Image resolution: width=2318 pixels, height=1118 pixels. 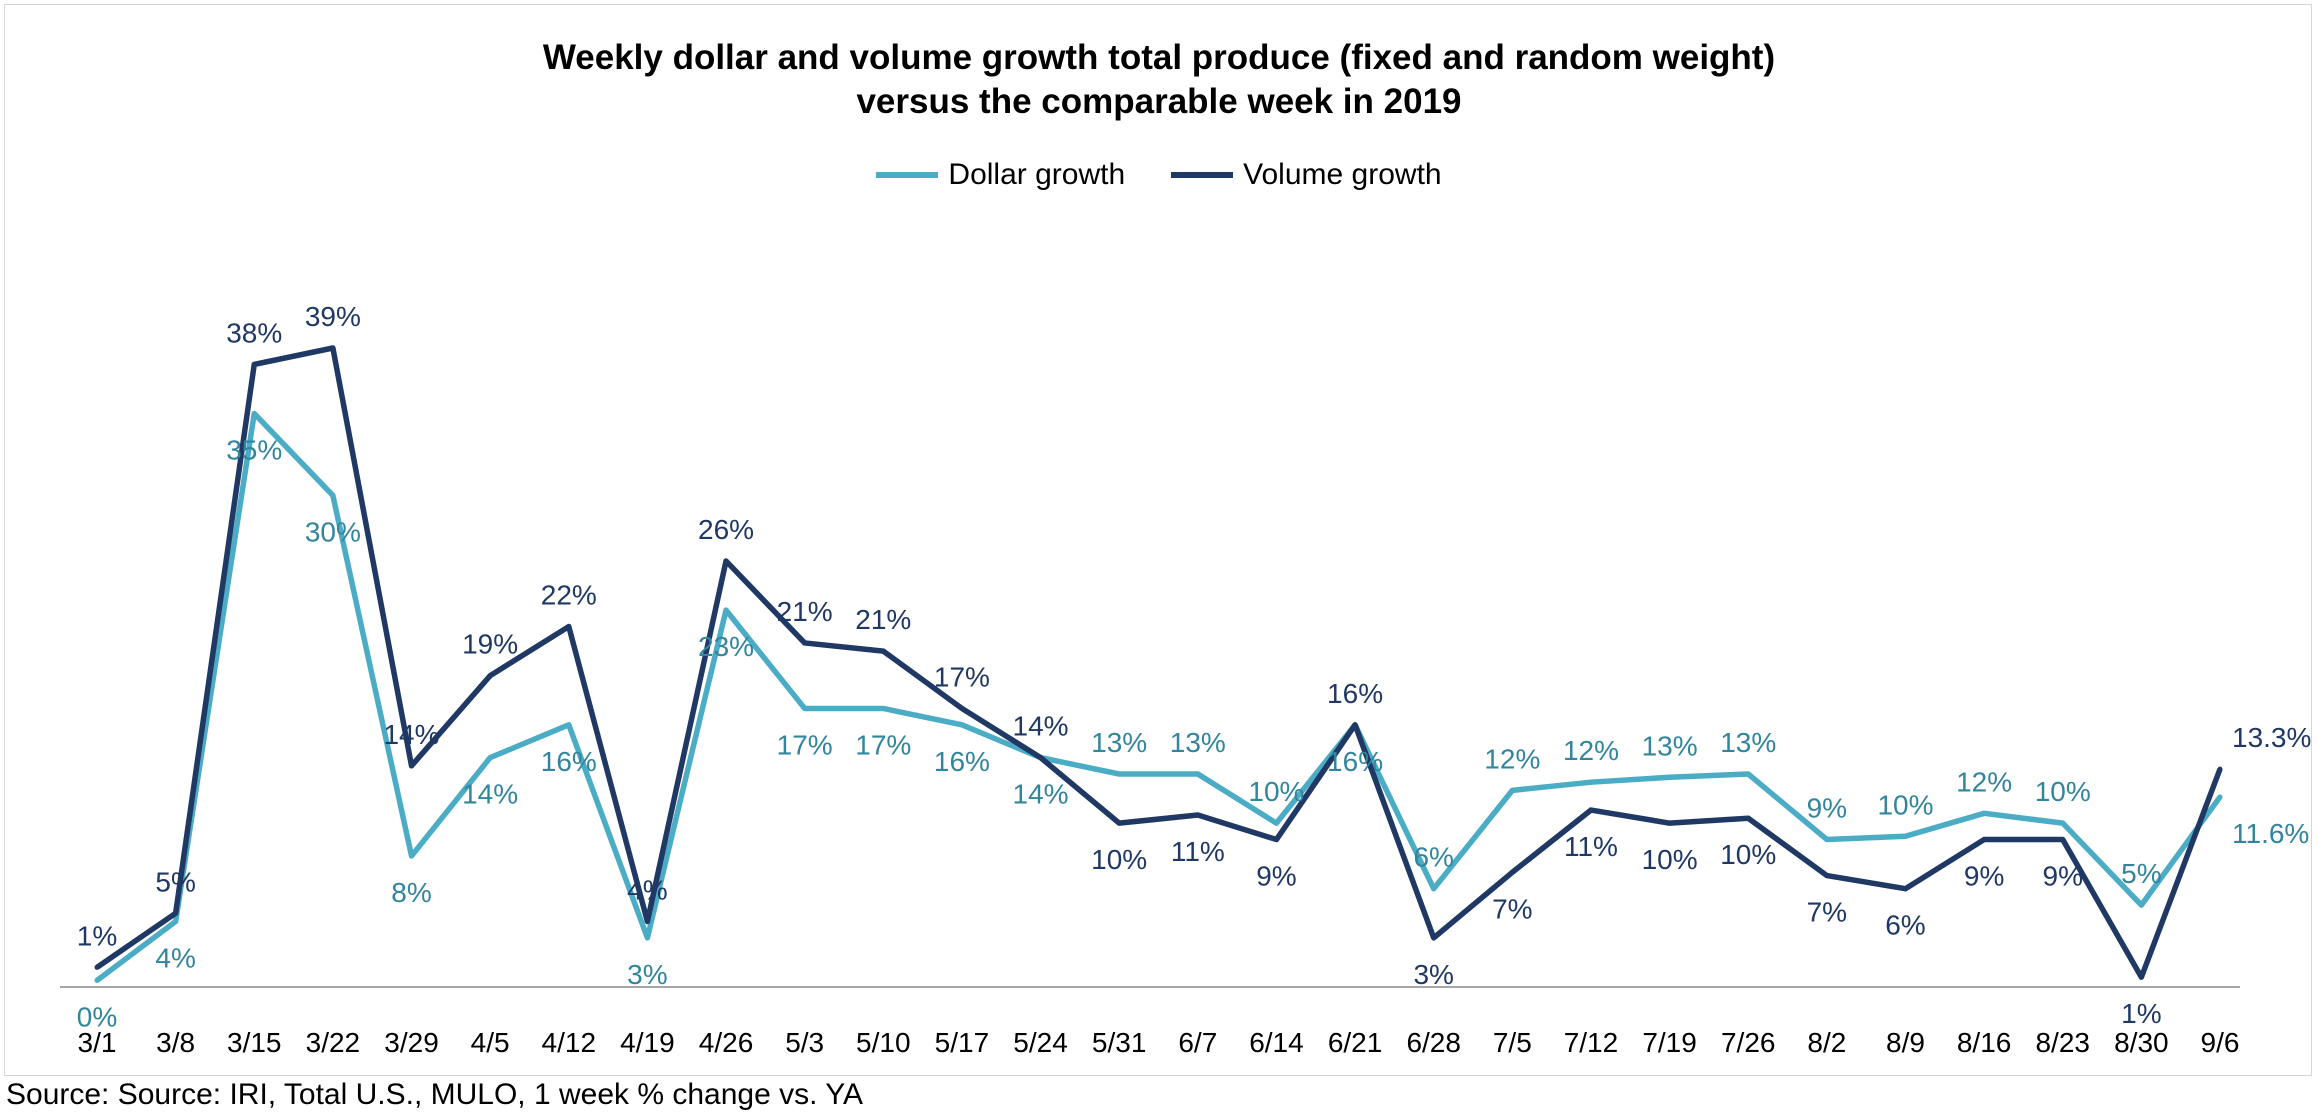 I want to click on x-tick-label: 5/3, so click(x=804, y=1042).